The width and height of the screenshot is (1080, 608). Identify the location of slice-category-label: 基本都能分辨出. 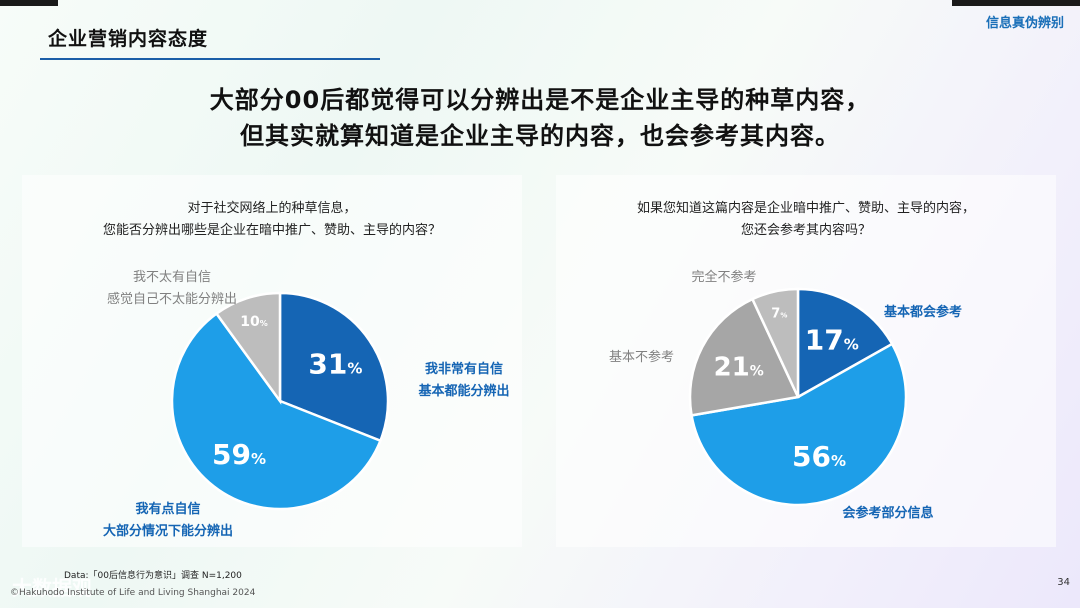
(463, 391).